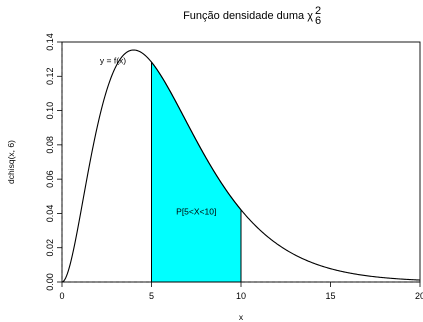 The height and width of the screenshot is (322, 423). I want to click on y-tick-label: 0.06, so click(50, 179).